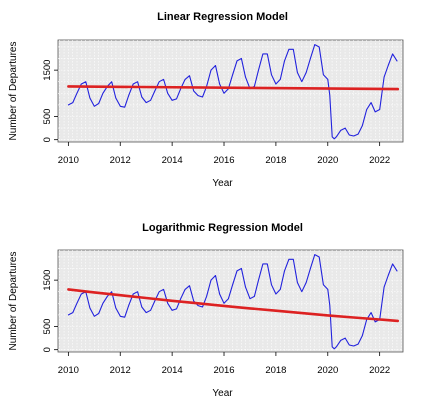 The image size is (423, 404). What do you see at coordinates (222, 17) in the screenshot?
I see `chart-title: Linear Regression Model` at bounding box center [222, 17].